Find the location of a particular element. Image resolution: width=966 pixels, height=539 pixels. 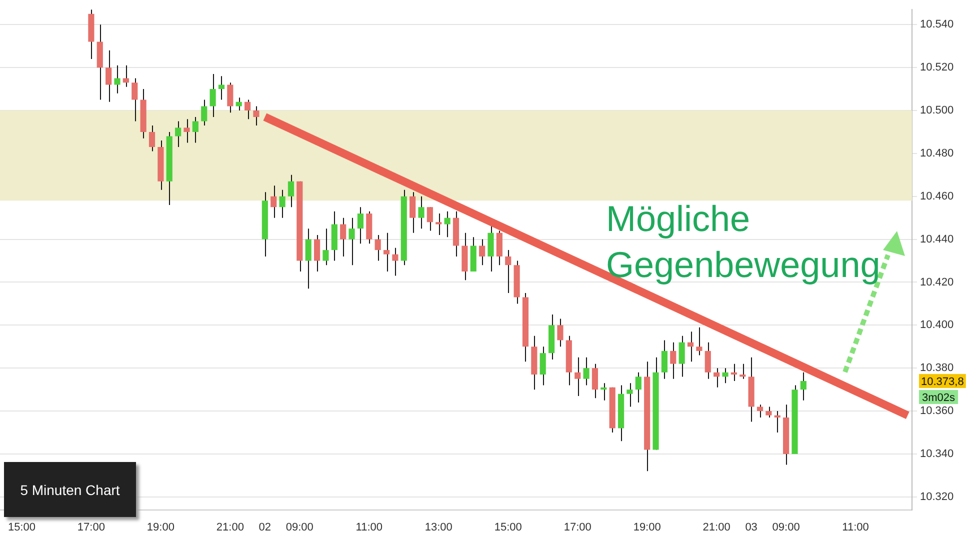

y-tick-label: 10.460 is located at coordinates (937, 196).